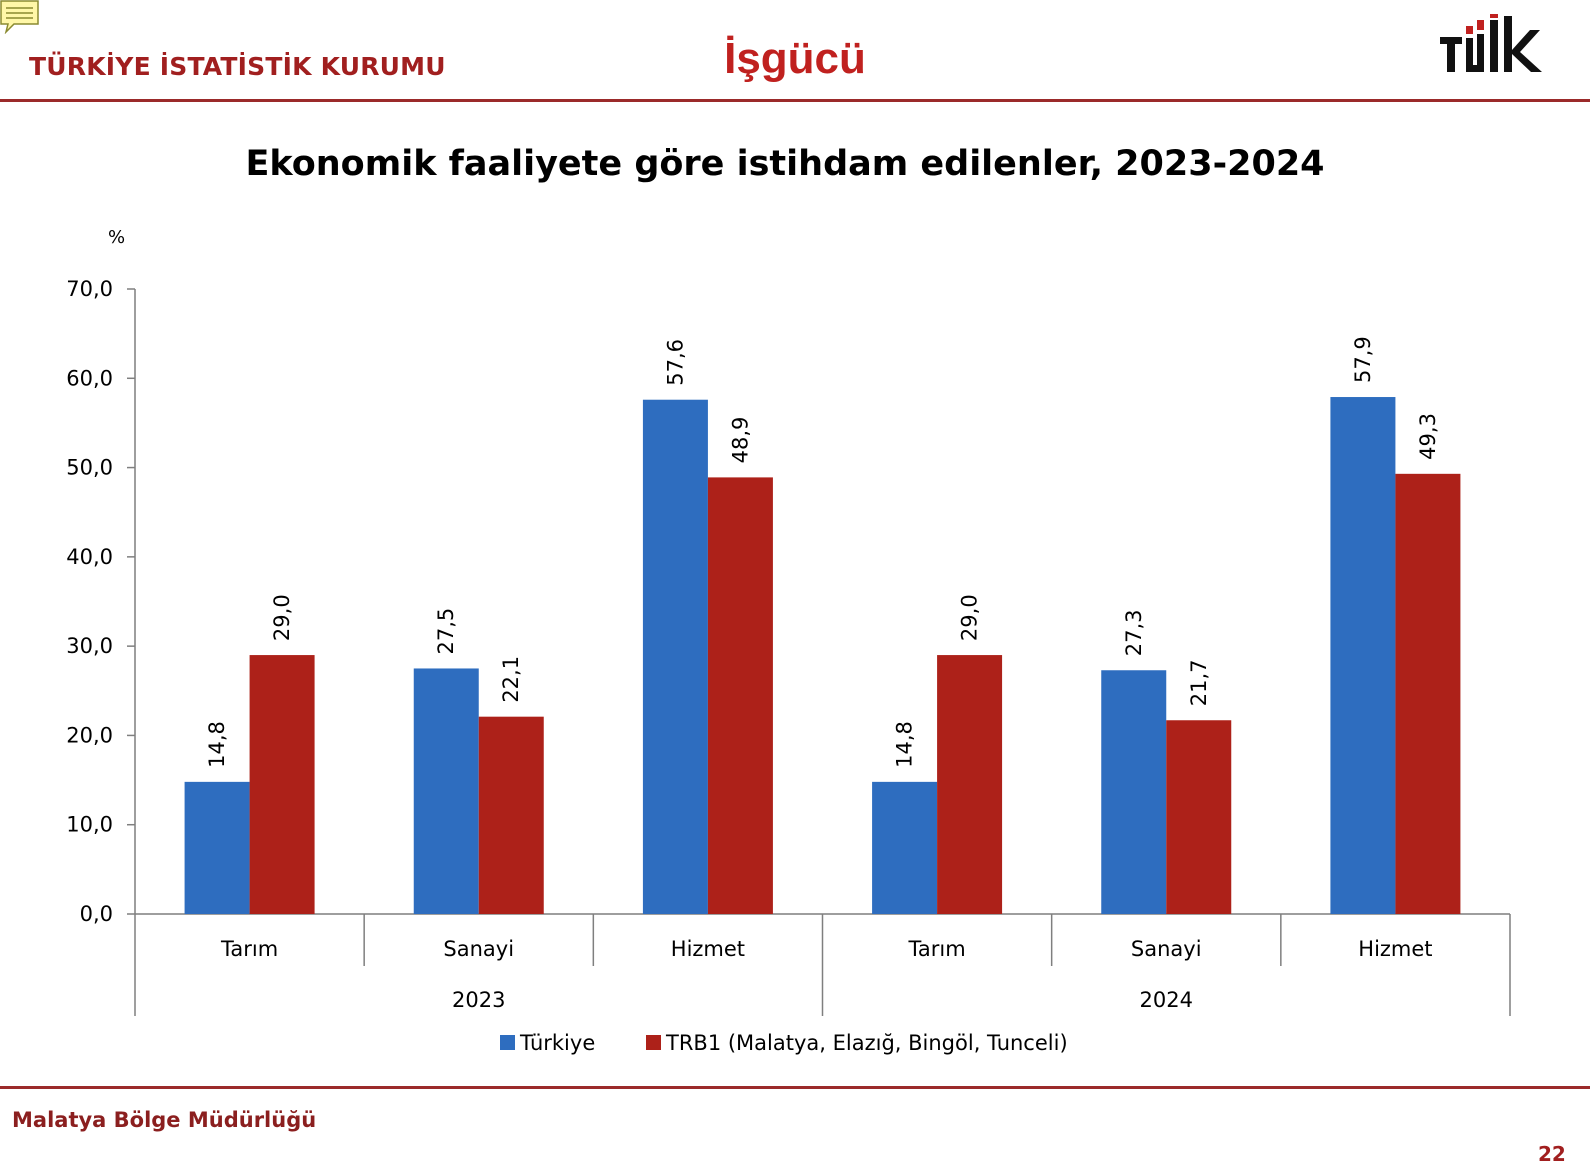  I want to click on data-label: 22,1, so click(511, 679).